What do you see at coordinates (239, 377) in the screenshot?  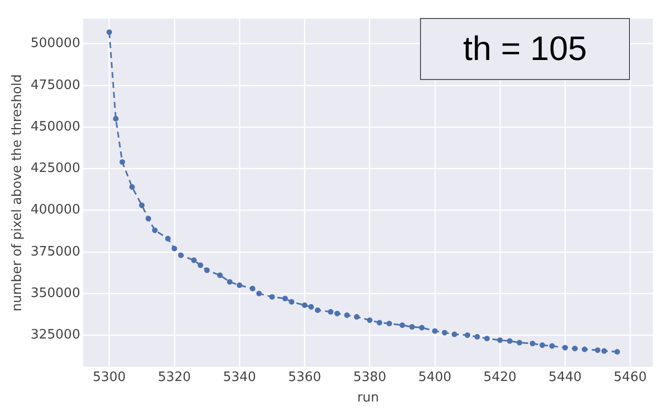 I see `x-tick-label: 5340` at bounding box center [239, 377].